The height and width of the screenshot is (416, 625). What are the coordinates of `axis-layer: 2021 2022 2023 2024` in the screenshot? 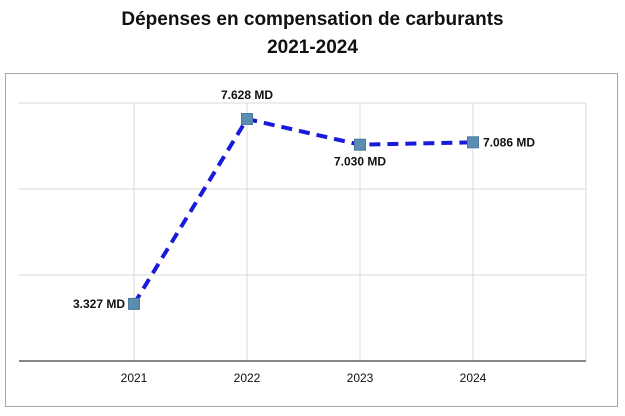 It's located at (302, 372).